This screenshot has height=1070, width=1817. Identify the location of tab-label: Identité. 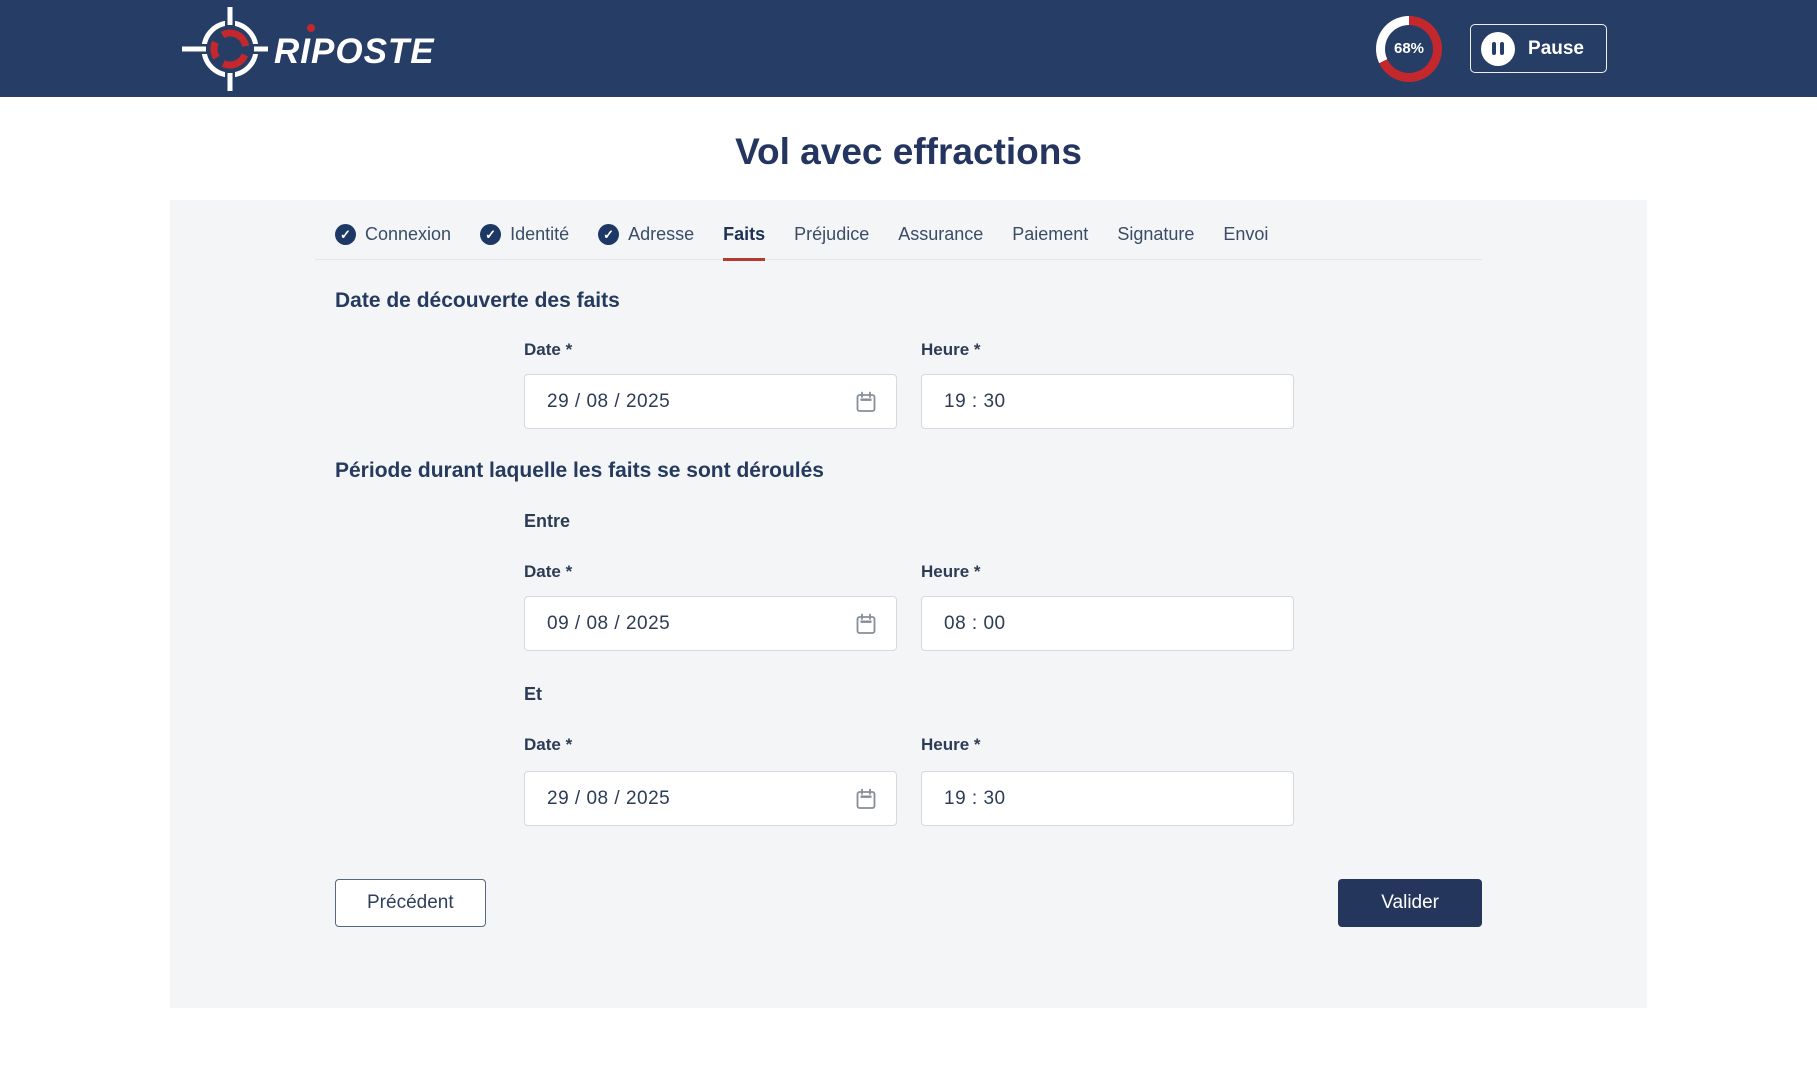
(540, 234).